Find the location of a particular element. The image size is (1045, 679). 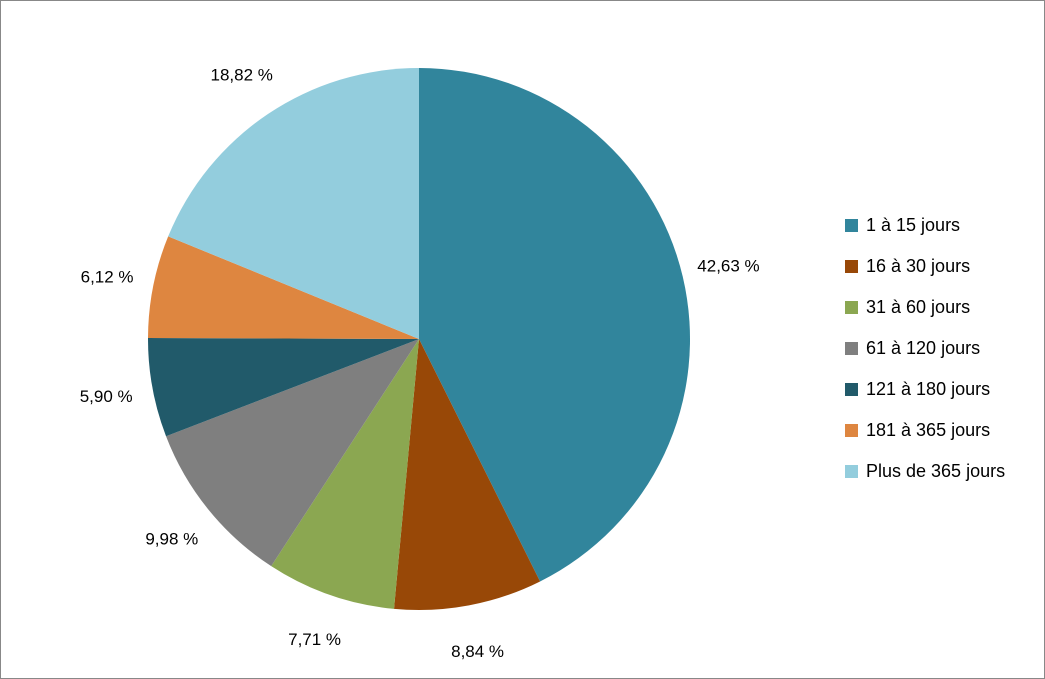

legend-label: 181 à 365 jours is located at coordinates (928, 430).